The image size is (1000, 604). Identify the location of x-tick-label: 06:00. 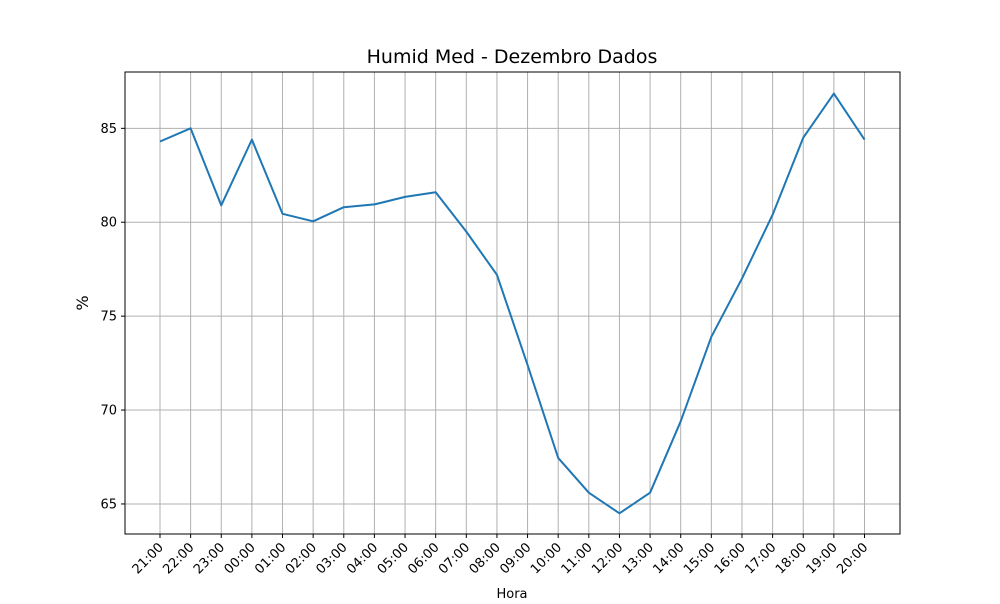
(423, 558).